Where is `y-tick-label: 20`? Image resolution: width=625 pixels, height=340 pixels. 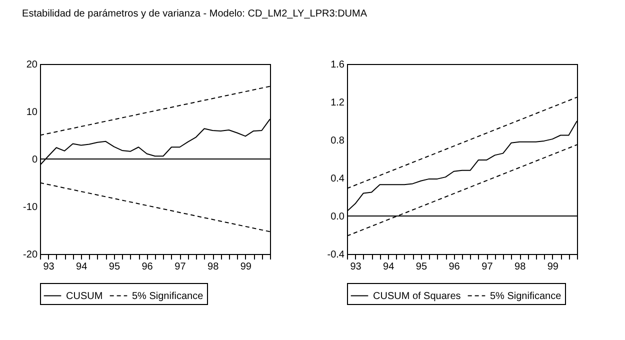
y-tick-label: 20 is located at coordinates (32, 65).